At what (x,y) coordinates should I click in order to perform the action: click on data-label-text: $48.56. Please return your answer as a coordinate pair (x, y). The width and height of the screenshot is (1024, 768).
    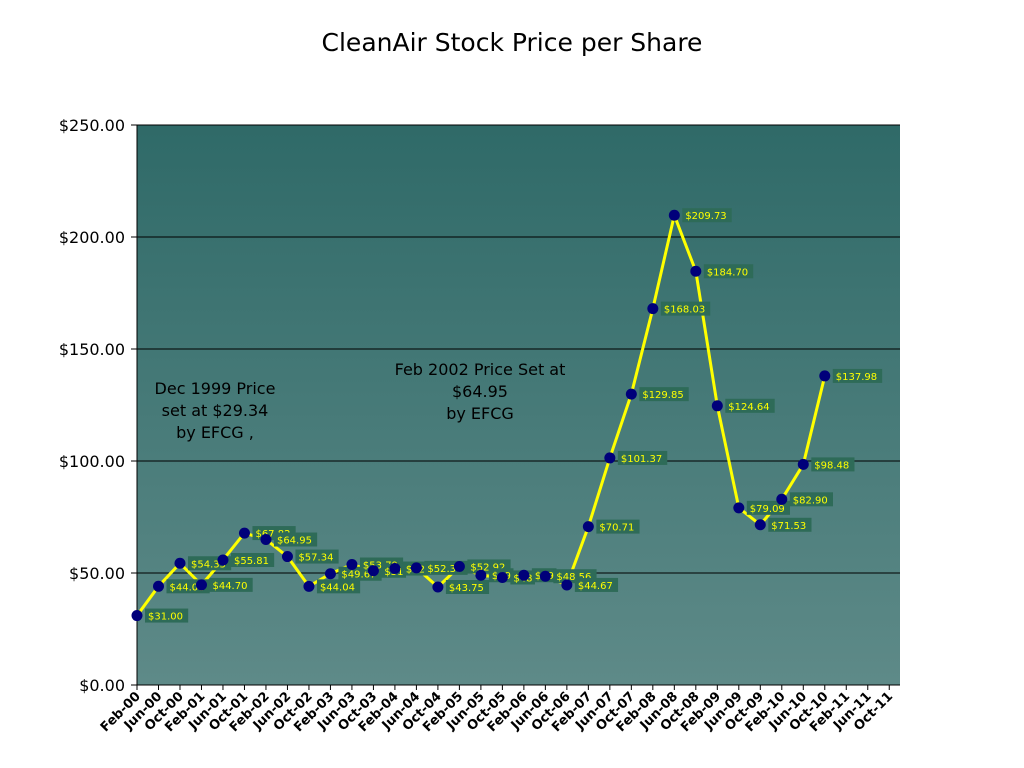
    Looking at the image, I should click on (573, 577).